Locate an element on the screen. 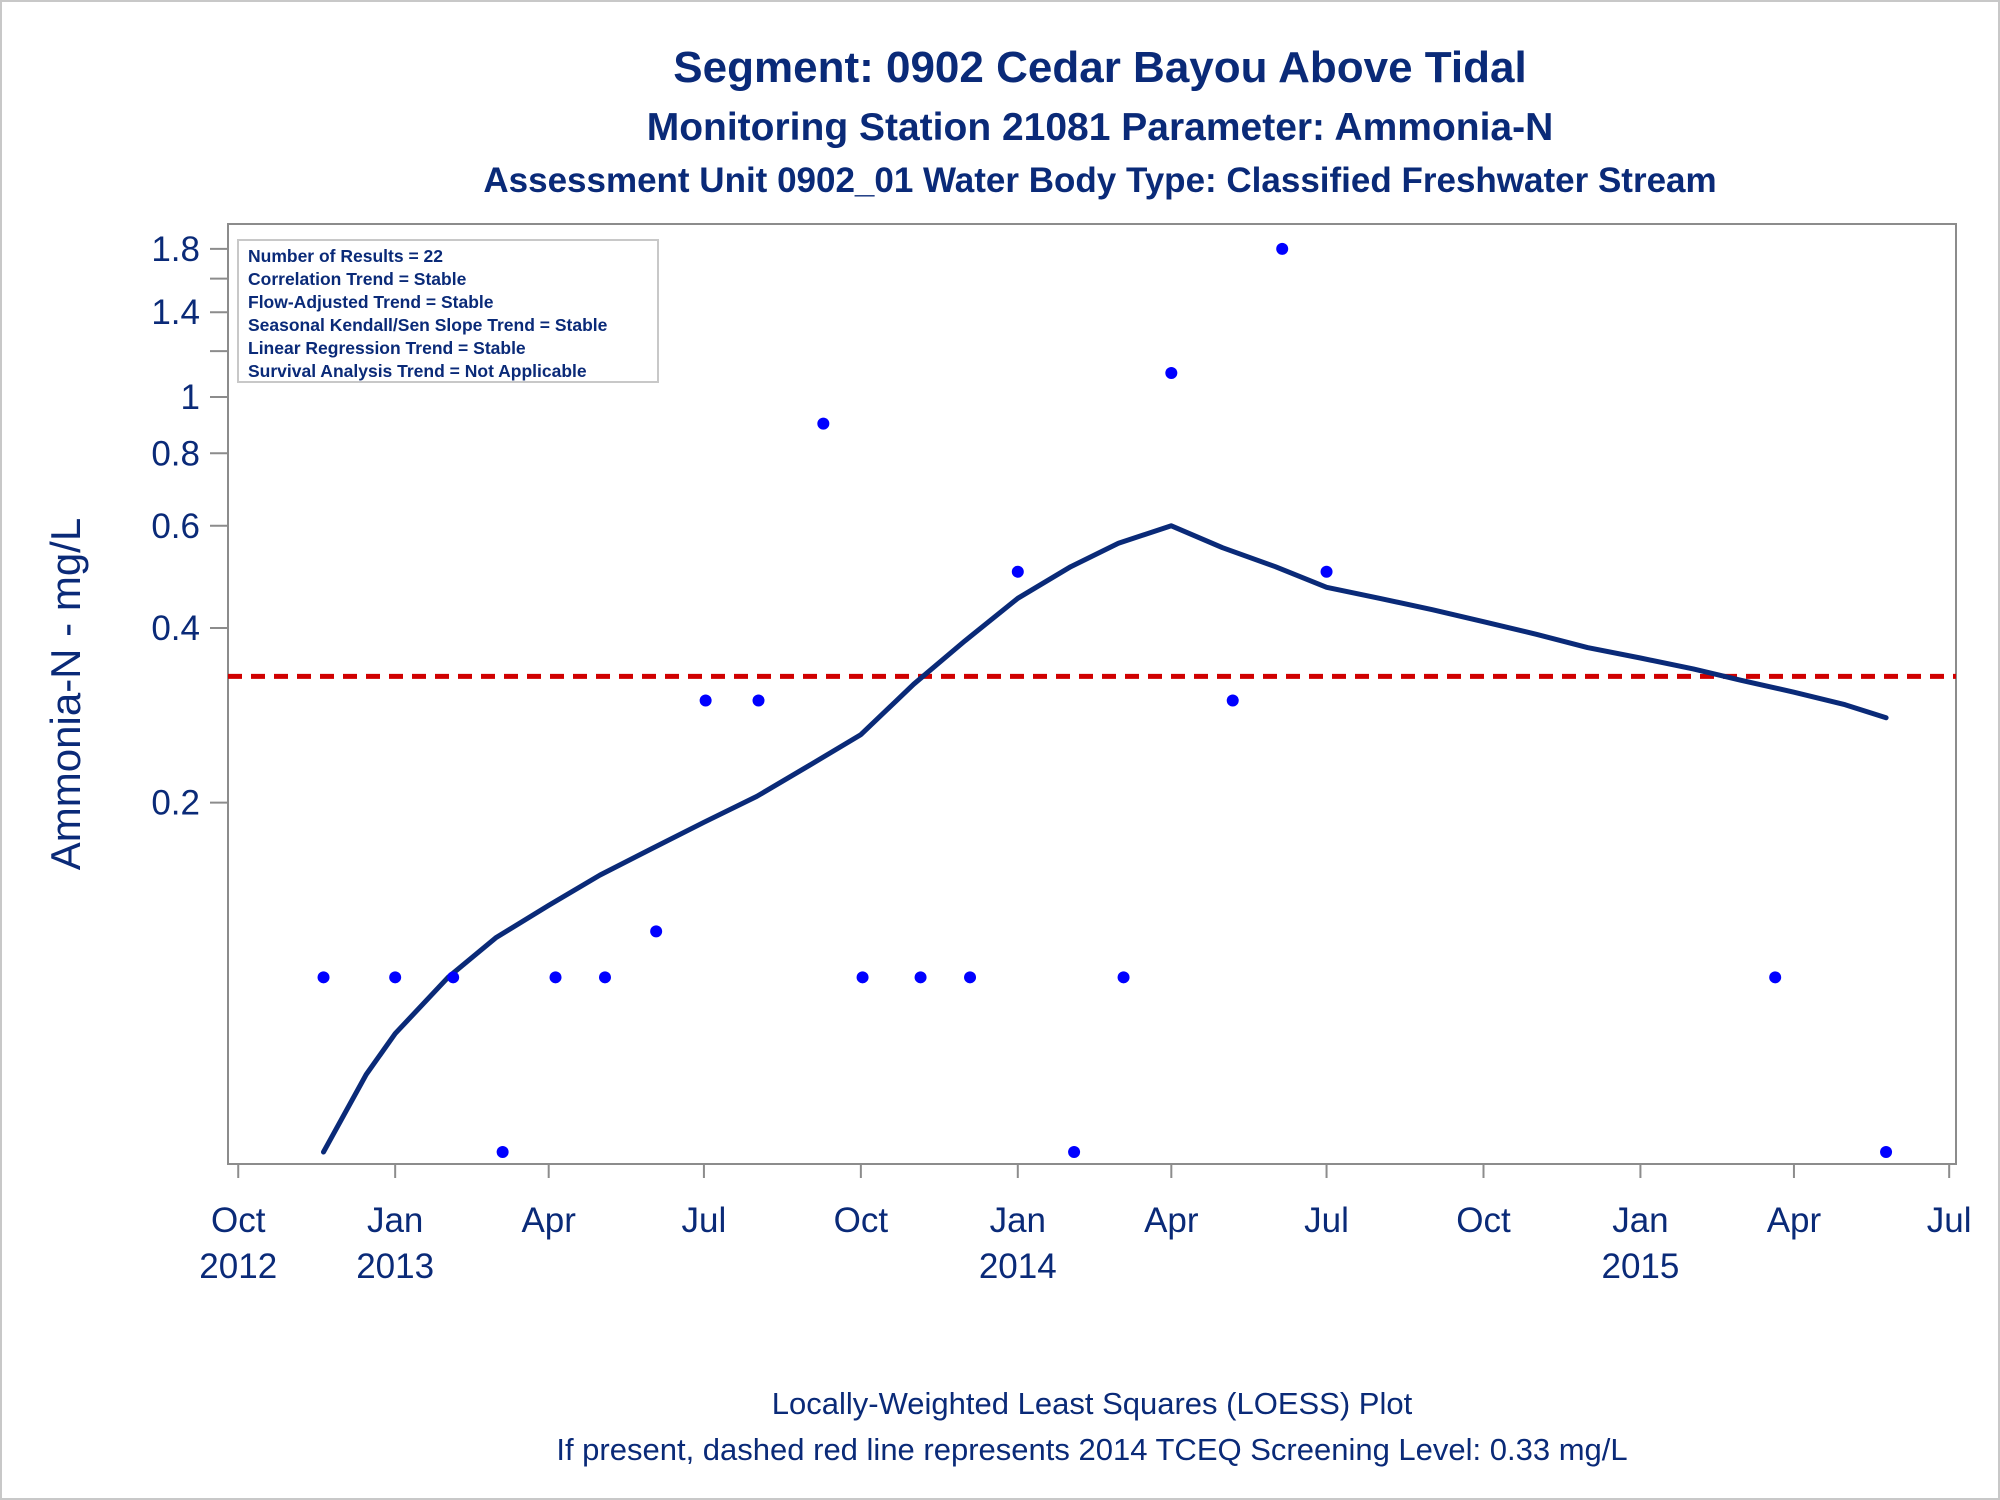 The width and height of the screenshot is (2000, 1500). y-axis: 0.2 0.4 0.6 0.8 1 1.4 1.8 is located at coordinates (189, 526).